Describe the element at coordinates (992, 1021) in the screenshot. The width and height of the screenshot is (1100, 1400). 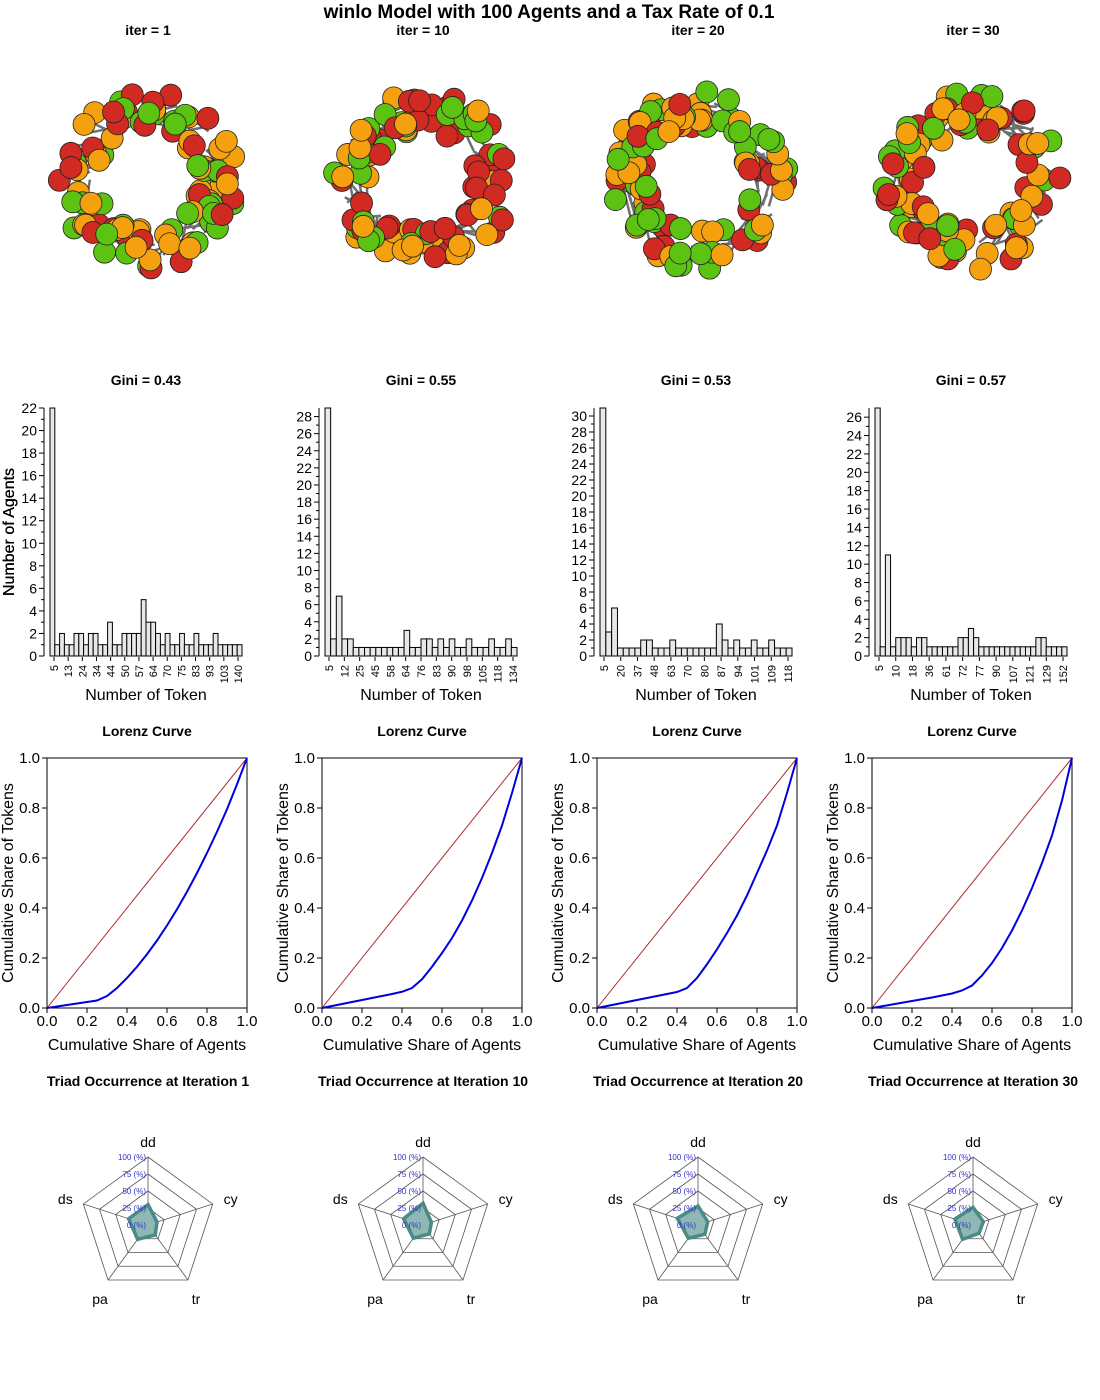
I see `x-tick-label: 0.6` at that location.